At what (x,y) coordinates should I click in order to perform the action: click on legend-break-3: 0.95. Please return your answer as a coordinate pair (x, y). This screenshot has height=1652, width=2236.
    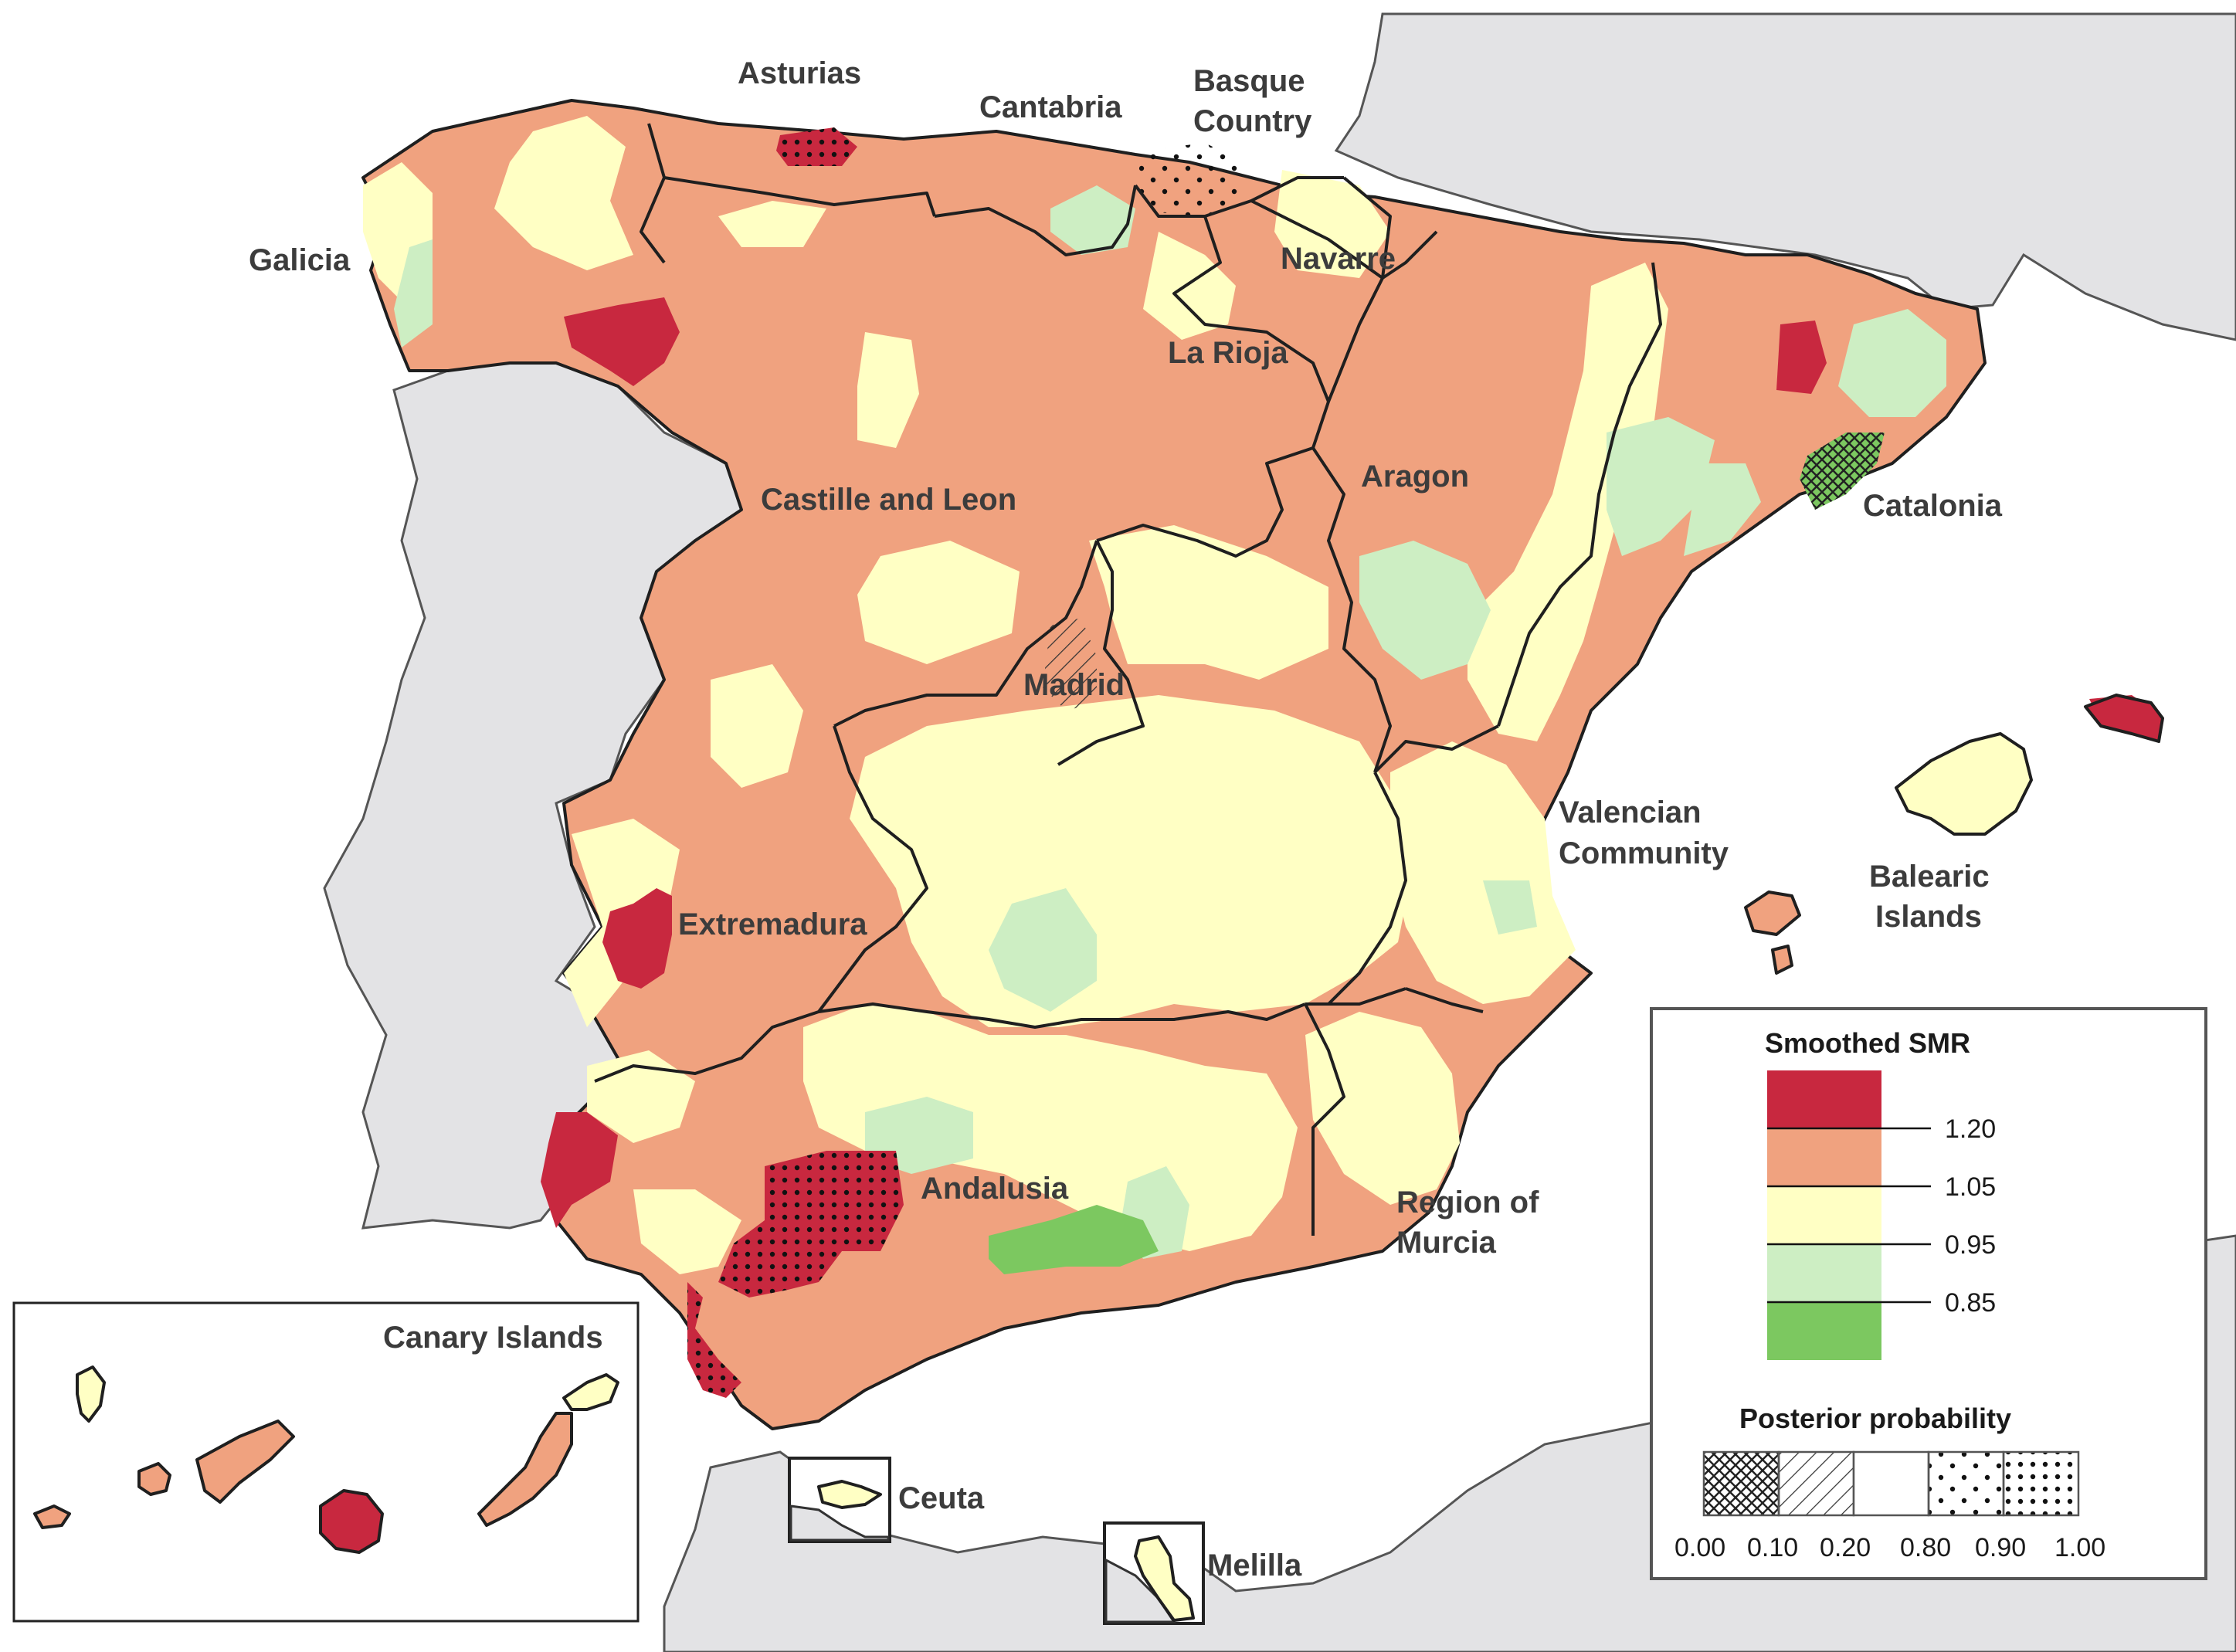
    Looking at the image, I should click on (1970, 1245).